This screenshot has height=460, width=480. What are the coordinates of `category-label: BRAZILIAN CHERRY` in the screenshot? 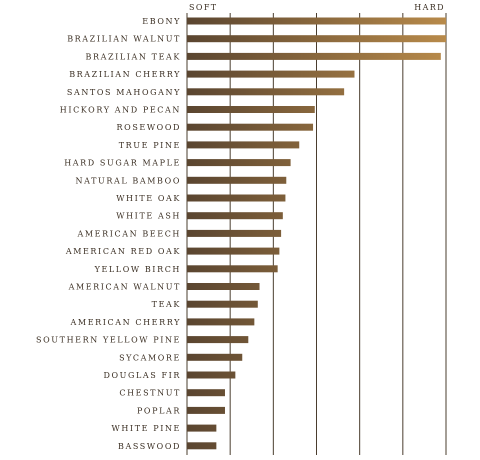 It's located at (125, 74).